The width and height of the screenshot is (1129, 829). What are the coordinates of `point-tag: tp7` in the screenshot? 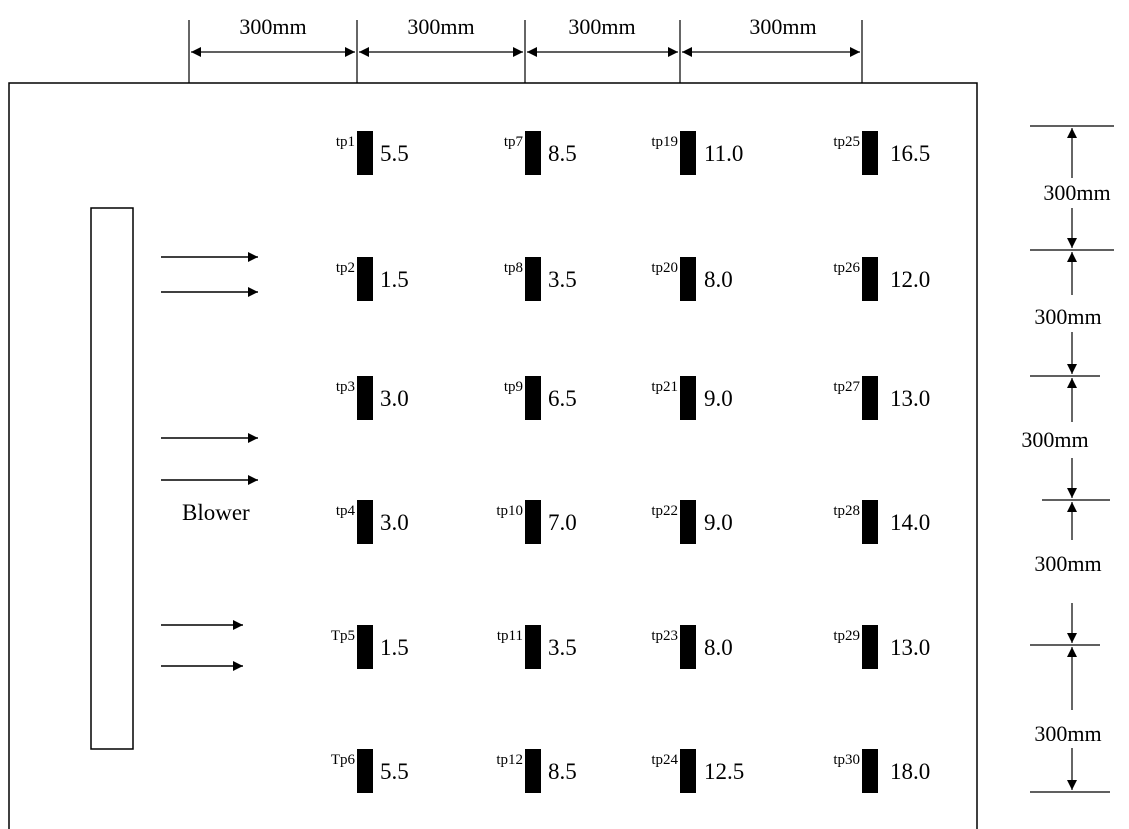 It's located at (514, 142).